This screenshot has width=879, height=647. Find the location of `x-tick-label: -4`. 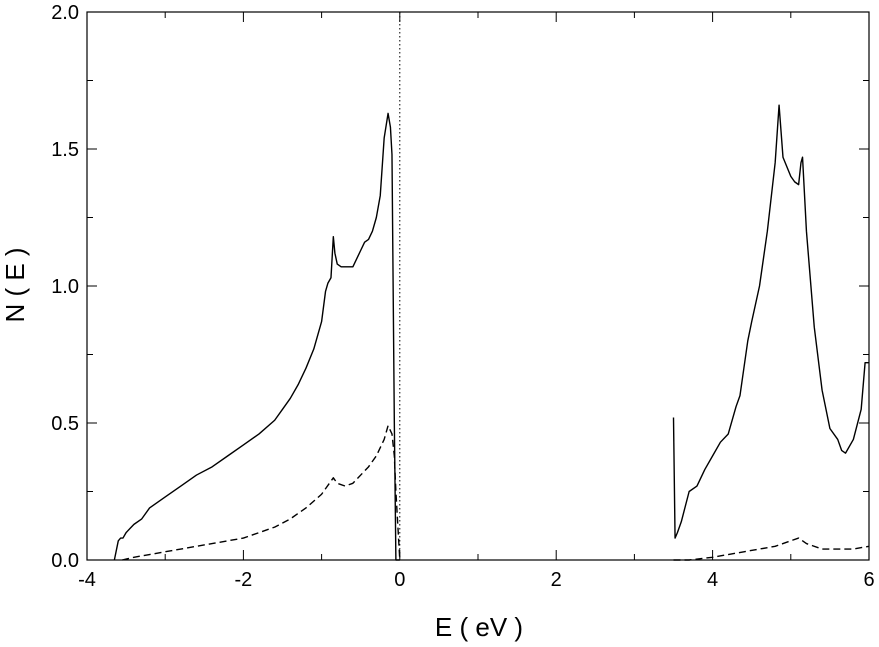

x-tick-label: -4 is located at coordinates (87, 580).